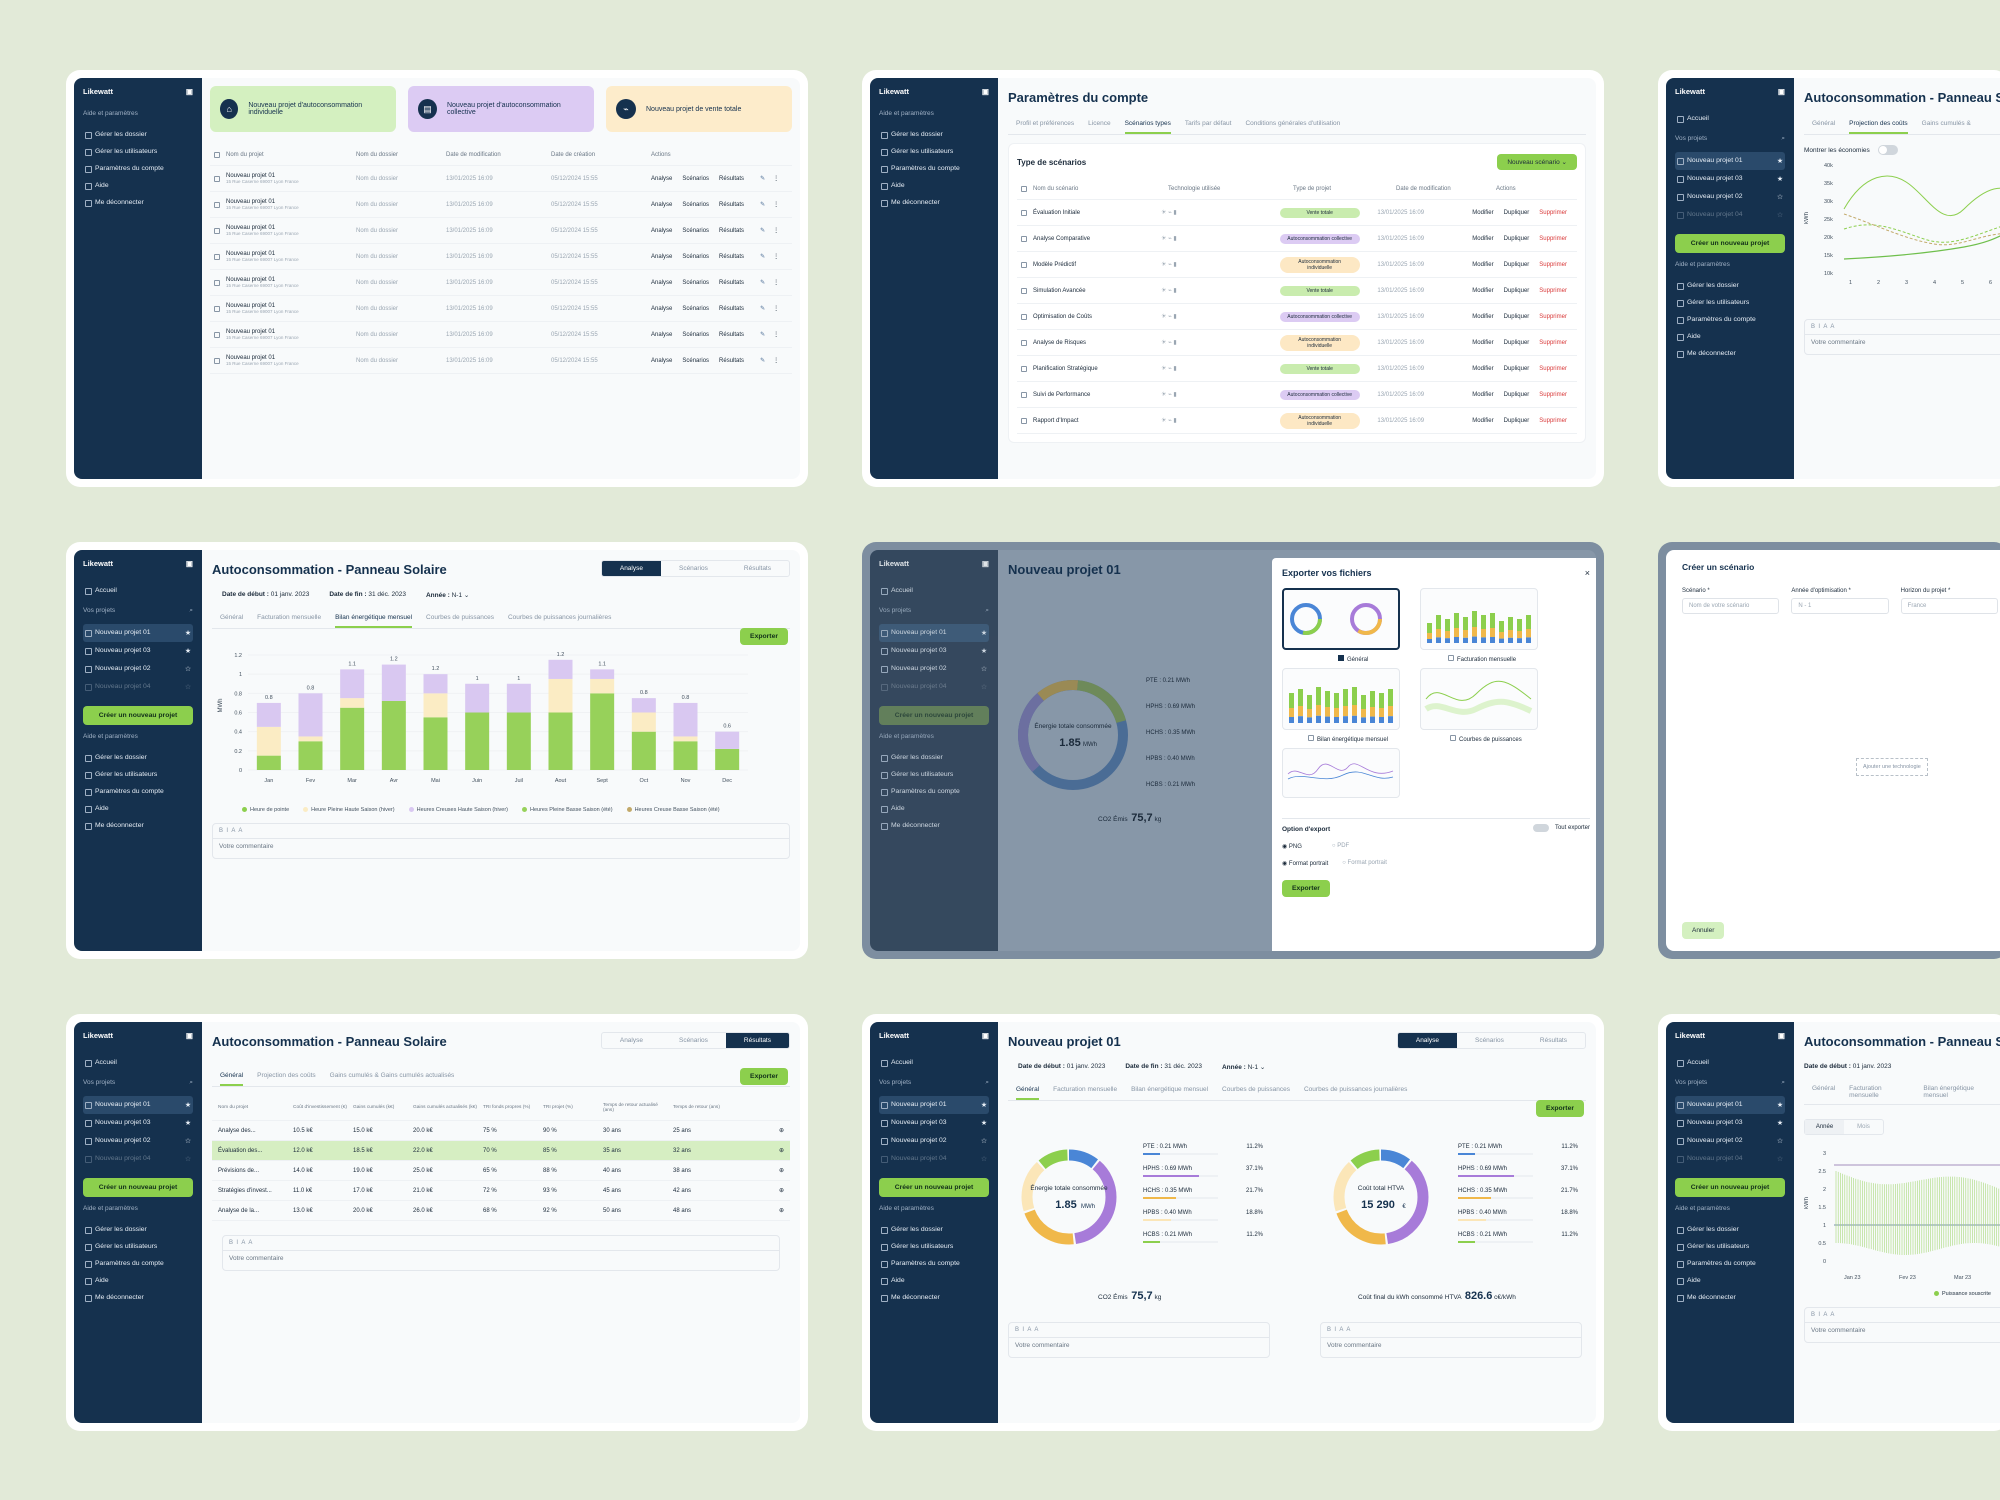 The width and height of the screenshot is (2000, 1500). What do you see at coordinates (377, 154) in the screenshot?
I see `col-folder: Nom du dossier` at bounding box center [377, 154].